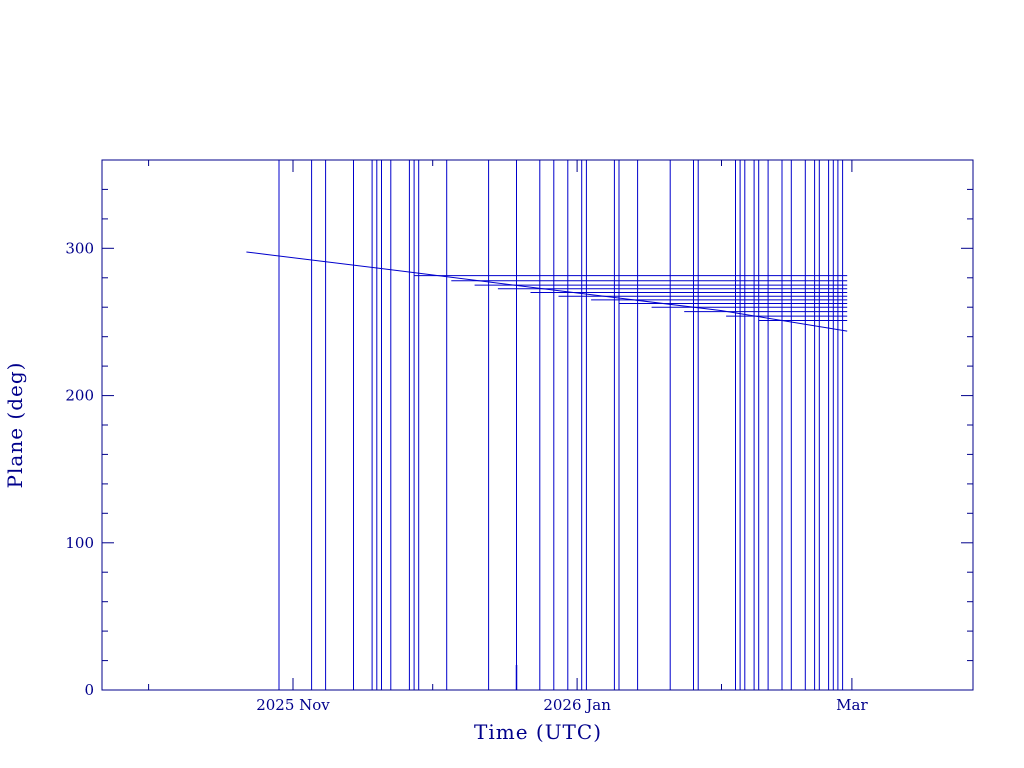 Image resolution: width=1024 pixels, height=768 pixels. Describe the element at coordinates (577, 705) in the screenshot. I see `x-tick-label: 2026 Jan` at that location.